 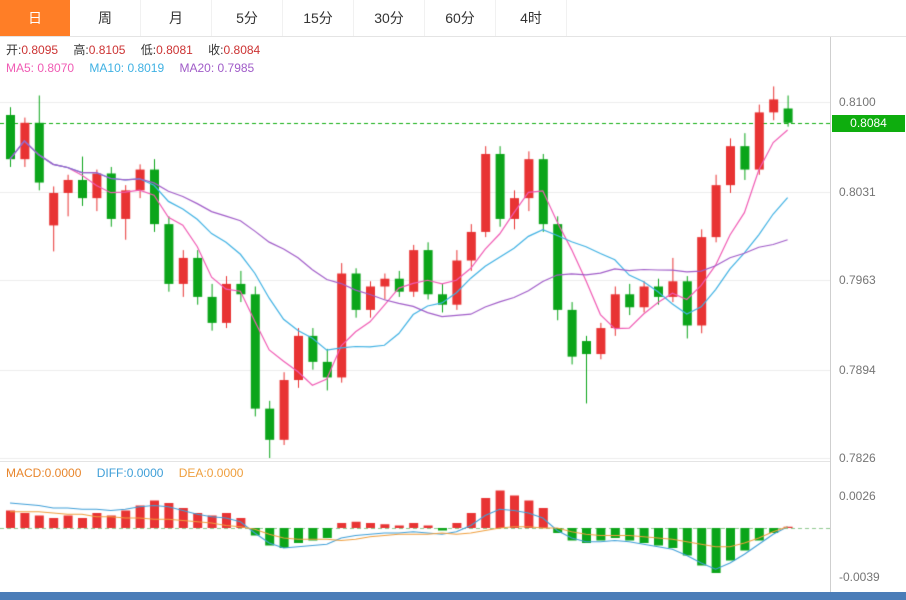 What do you see at coordinates (225, 473) in the screenshot?
I see `dea-value: 0.0000` at bounding box center [225, 473].